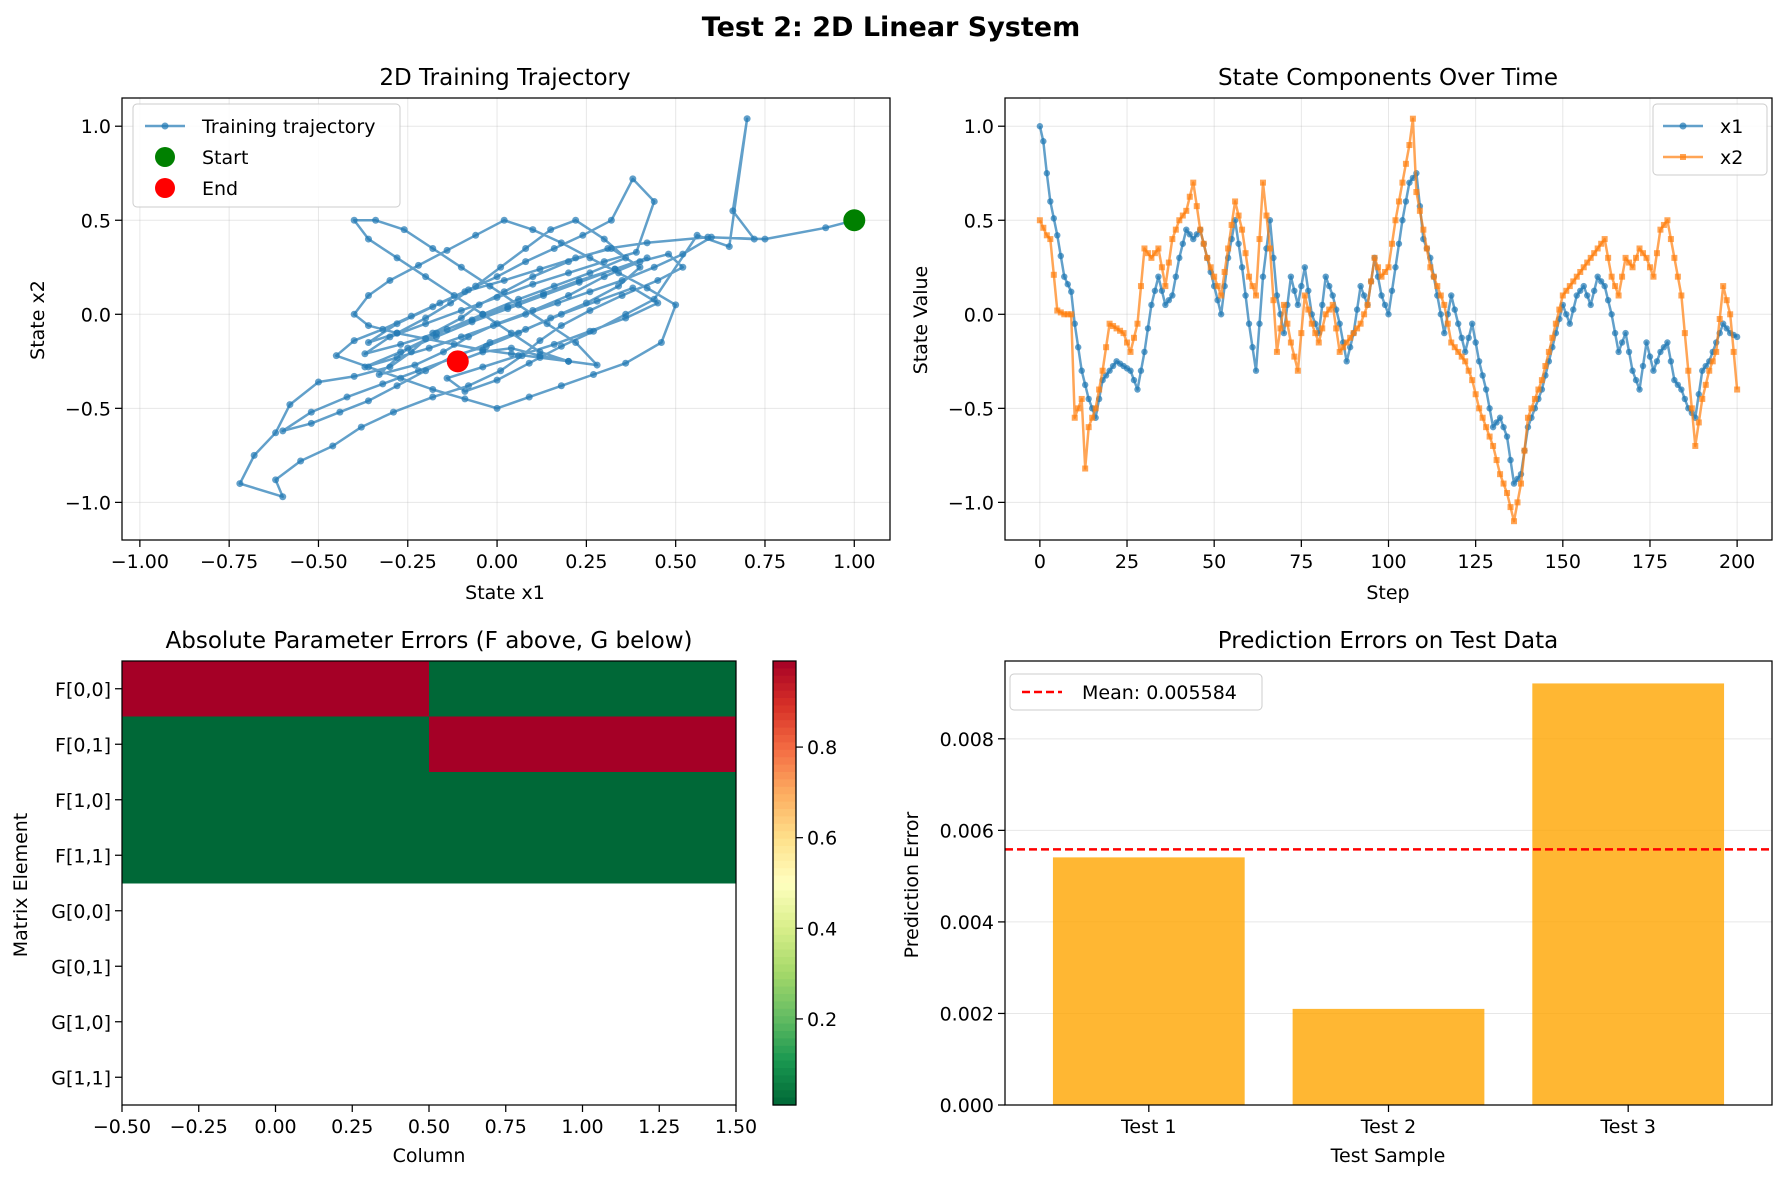 Image resolution: width=1783 pixels, height=1181 pixels. Describe the element at coordinates (676, 562) in the screenshot. I see `trajectory-xtick-label: 0.50` at that location.